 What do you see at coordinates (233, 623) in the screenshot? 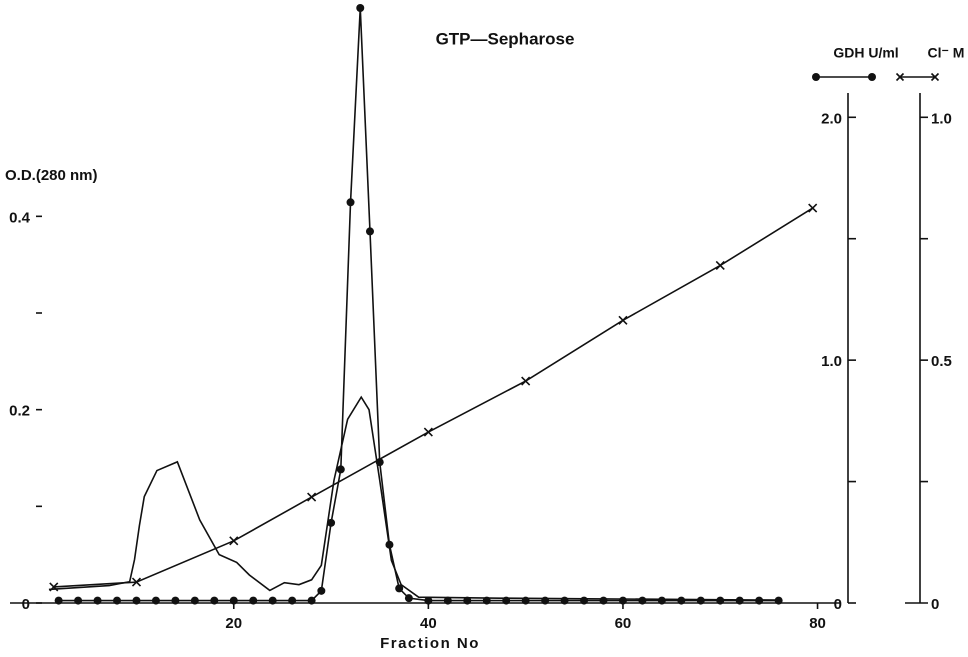
I see `x-tick-label: 20` at bounding box center [233, 623].